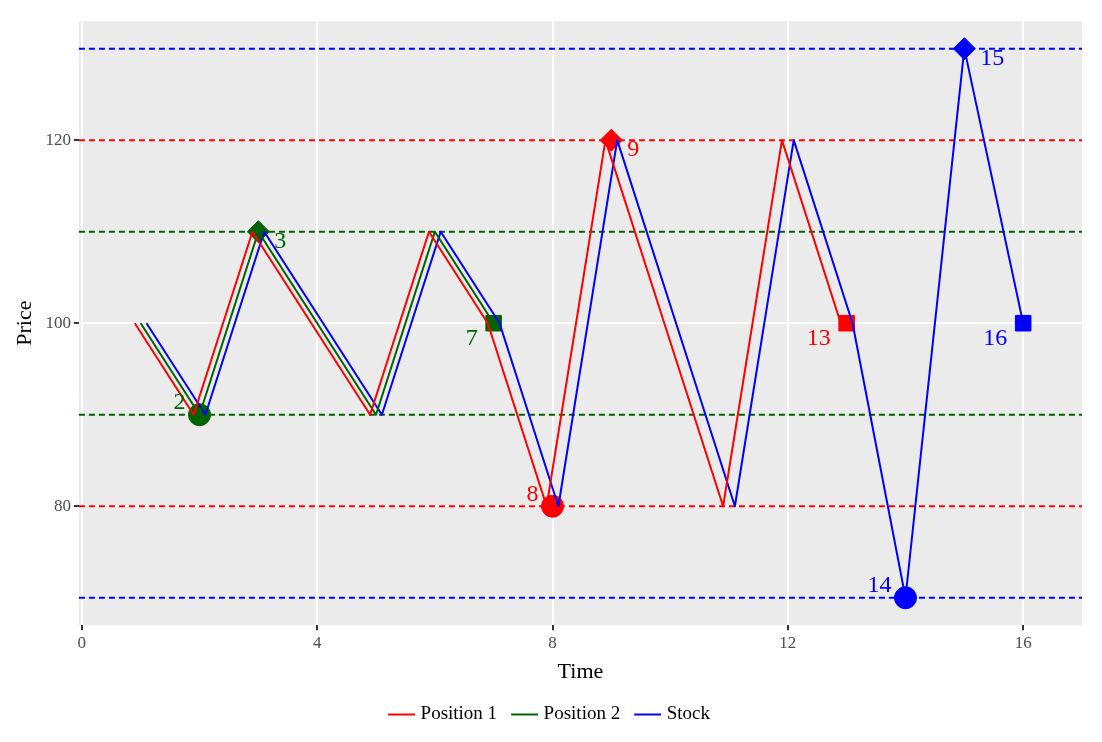  I want to click on annotation: 16, so click(995, 337).